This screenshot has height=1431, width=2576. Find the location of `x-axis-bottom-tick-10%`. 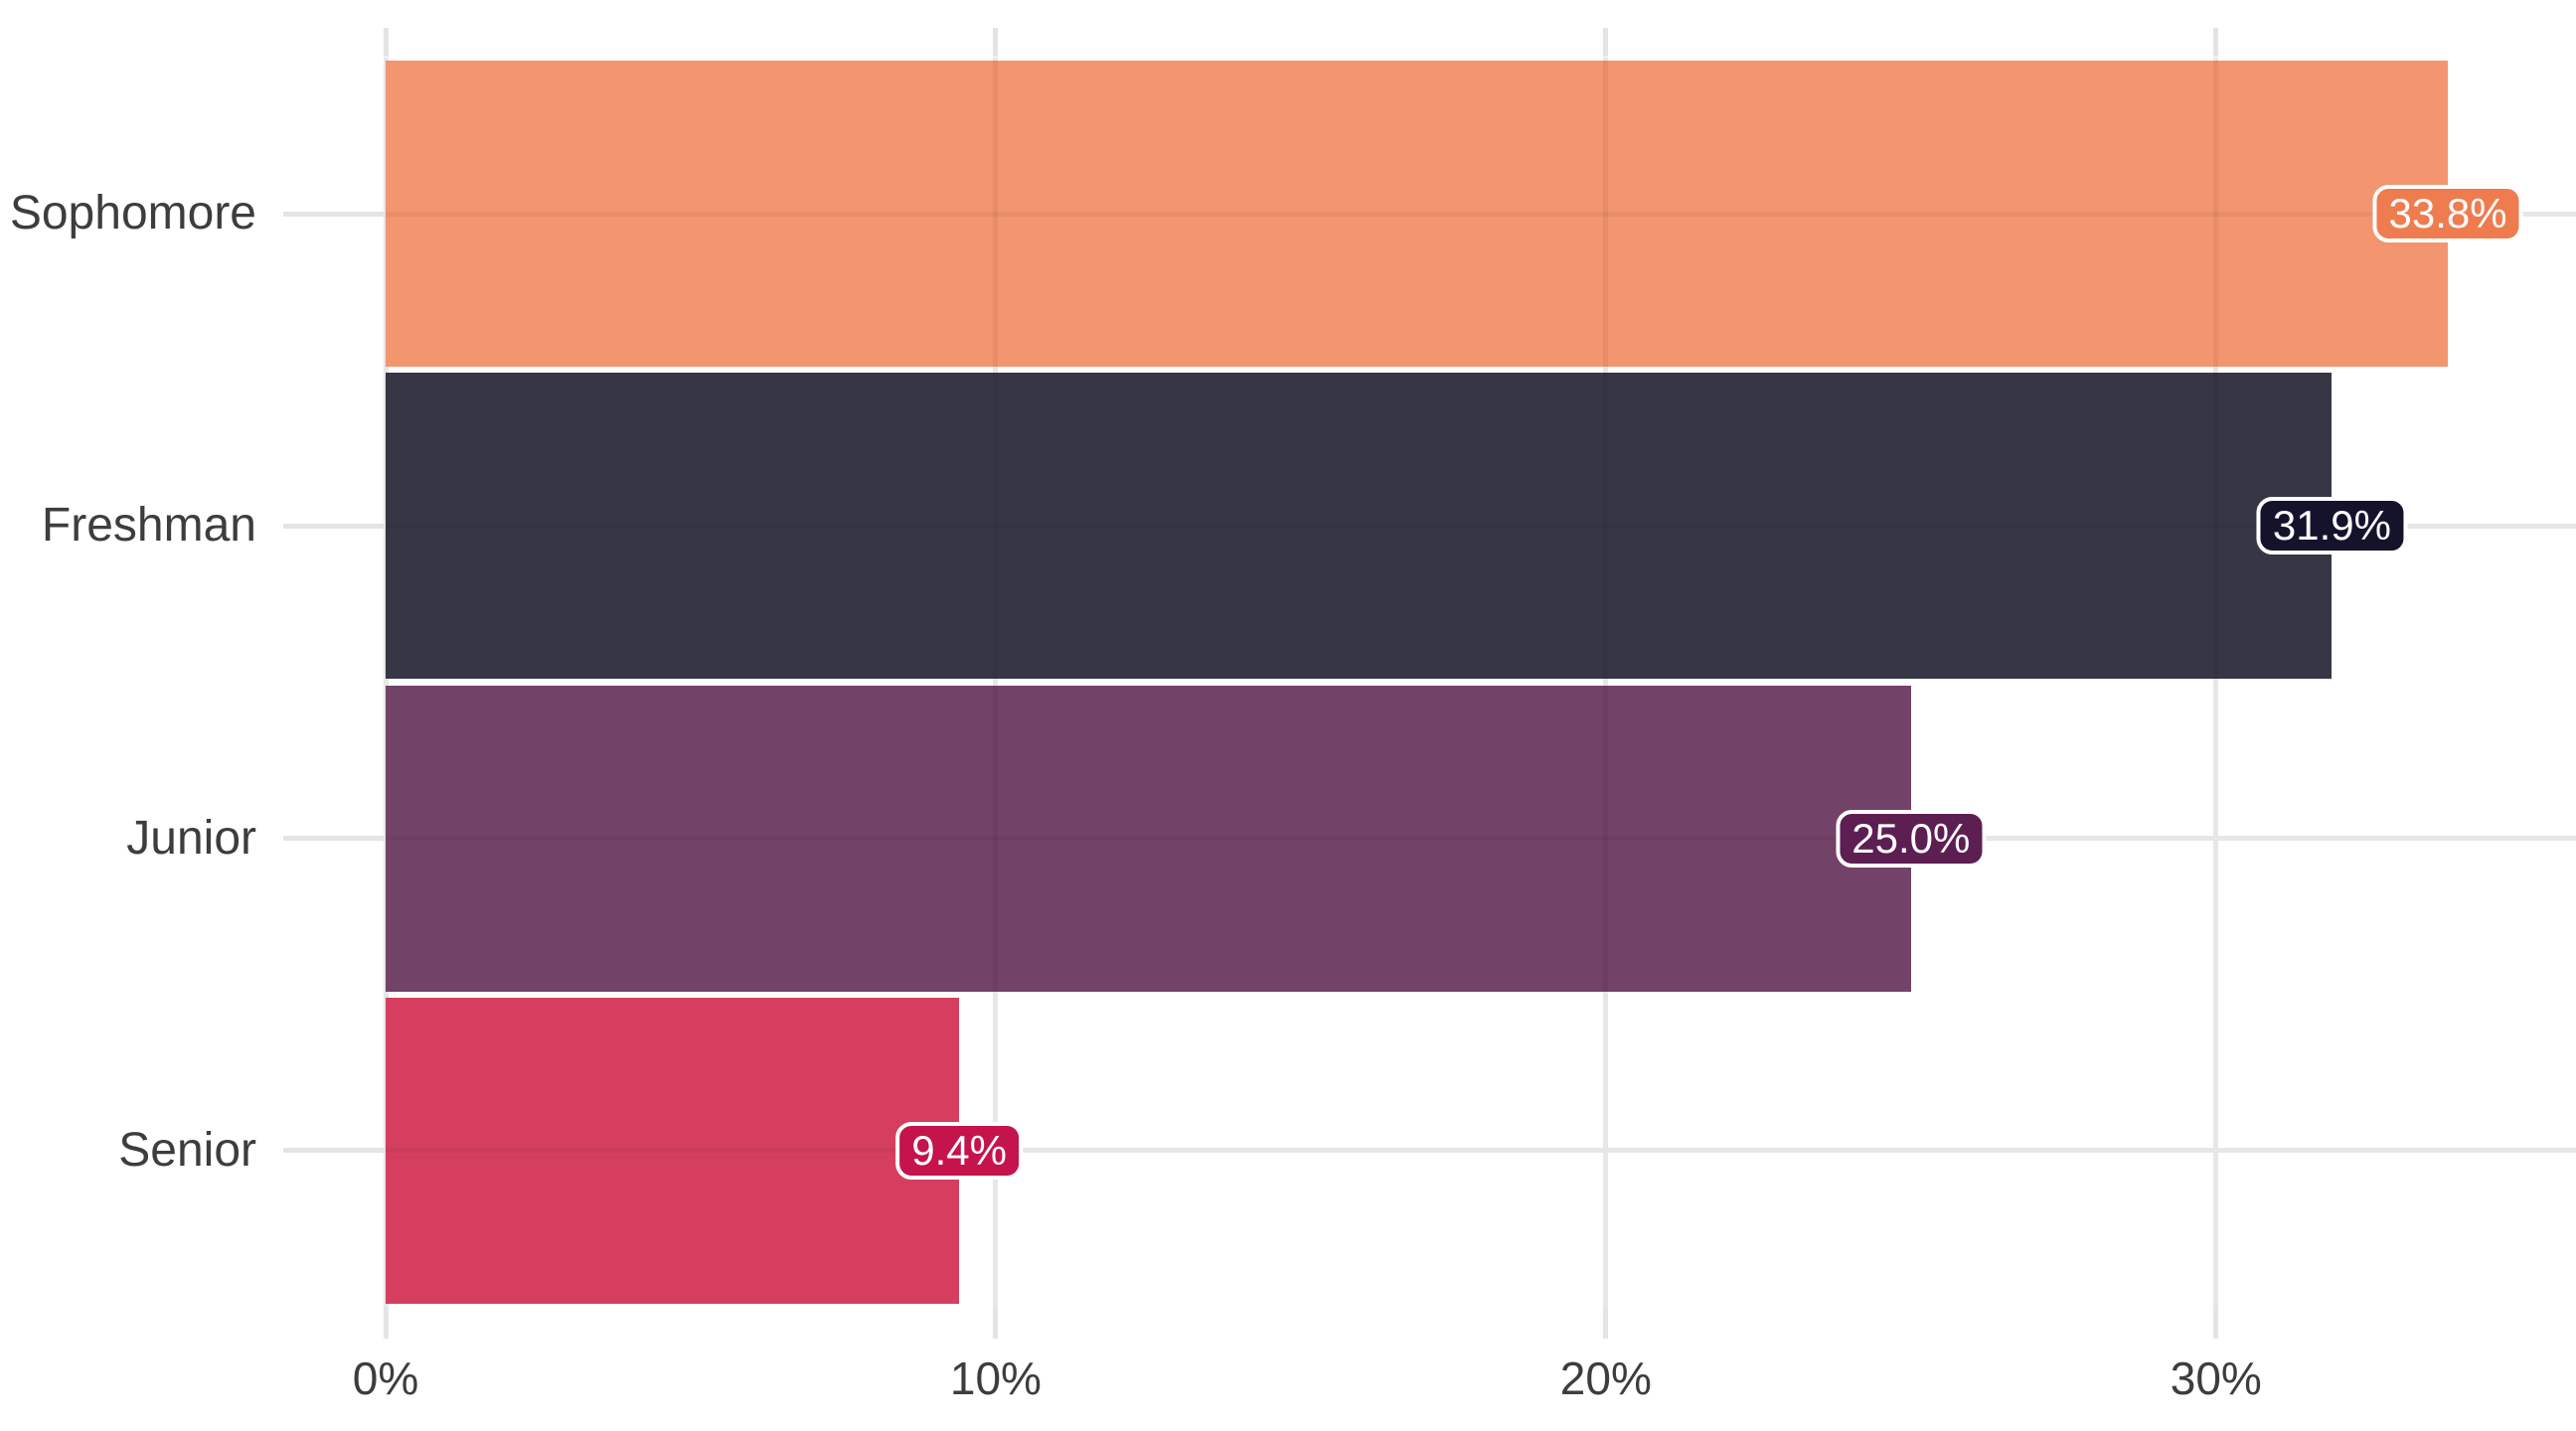

x-axis-bottom-tick-10% is located at coordinates (996, 1323).